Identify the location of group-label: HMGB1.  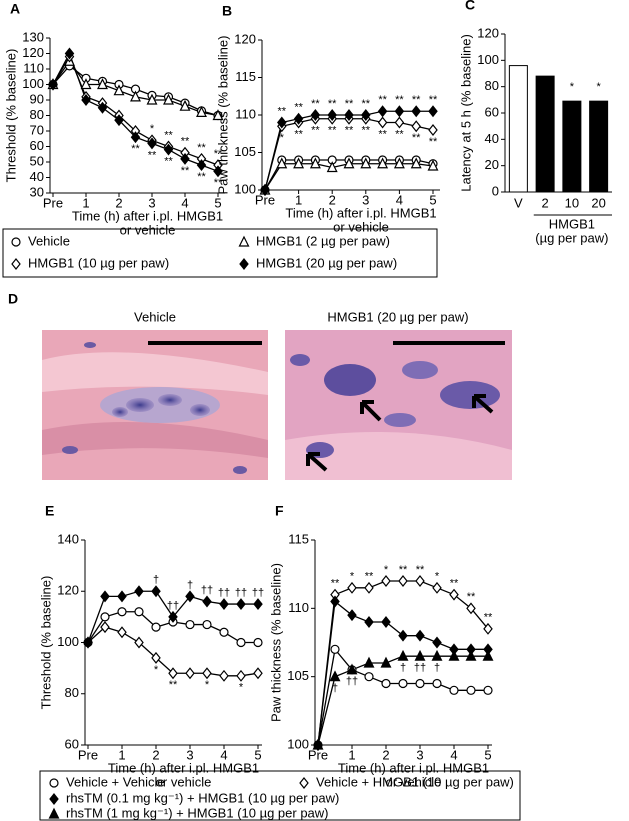
(572, 223).